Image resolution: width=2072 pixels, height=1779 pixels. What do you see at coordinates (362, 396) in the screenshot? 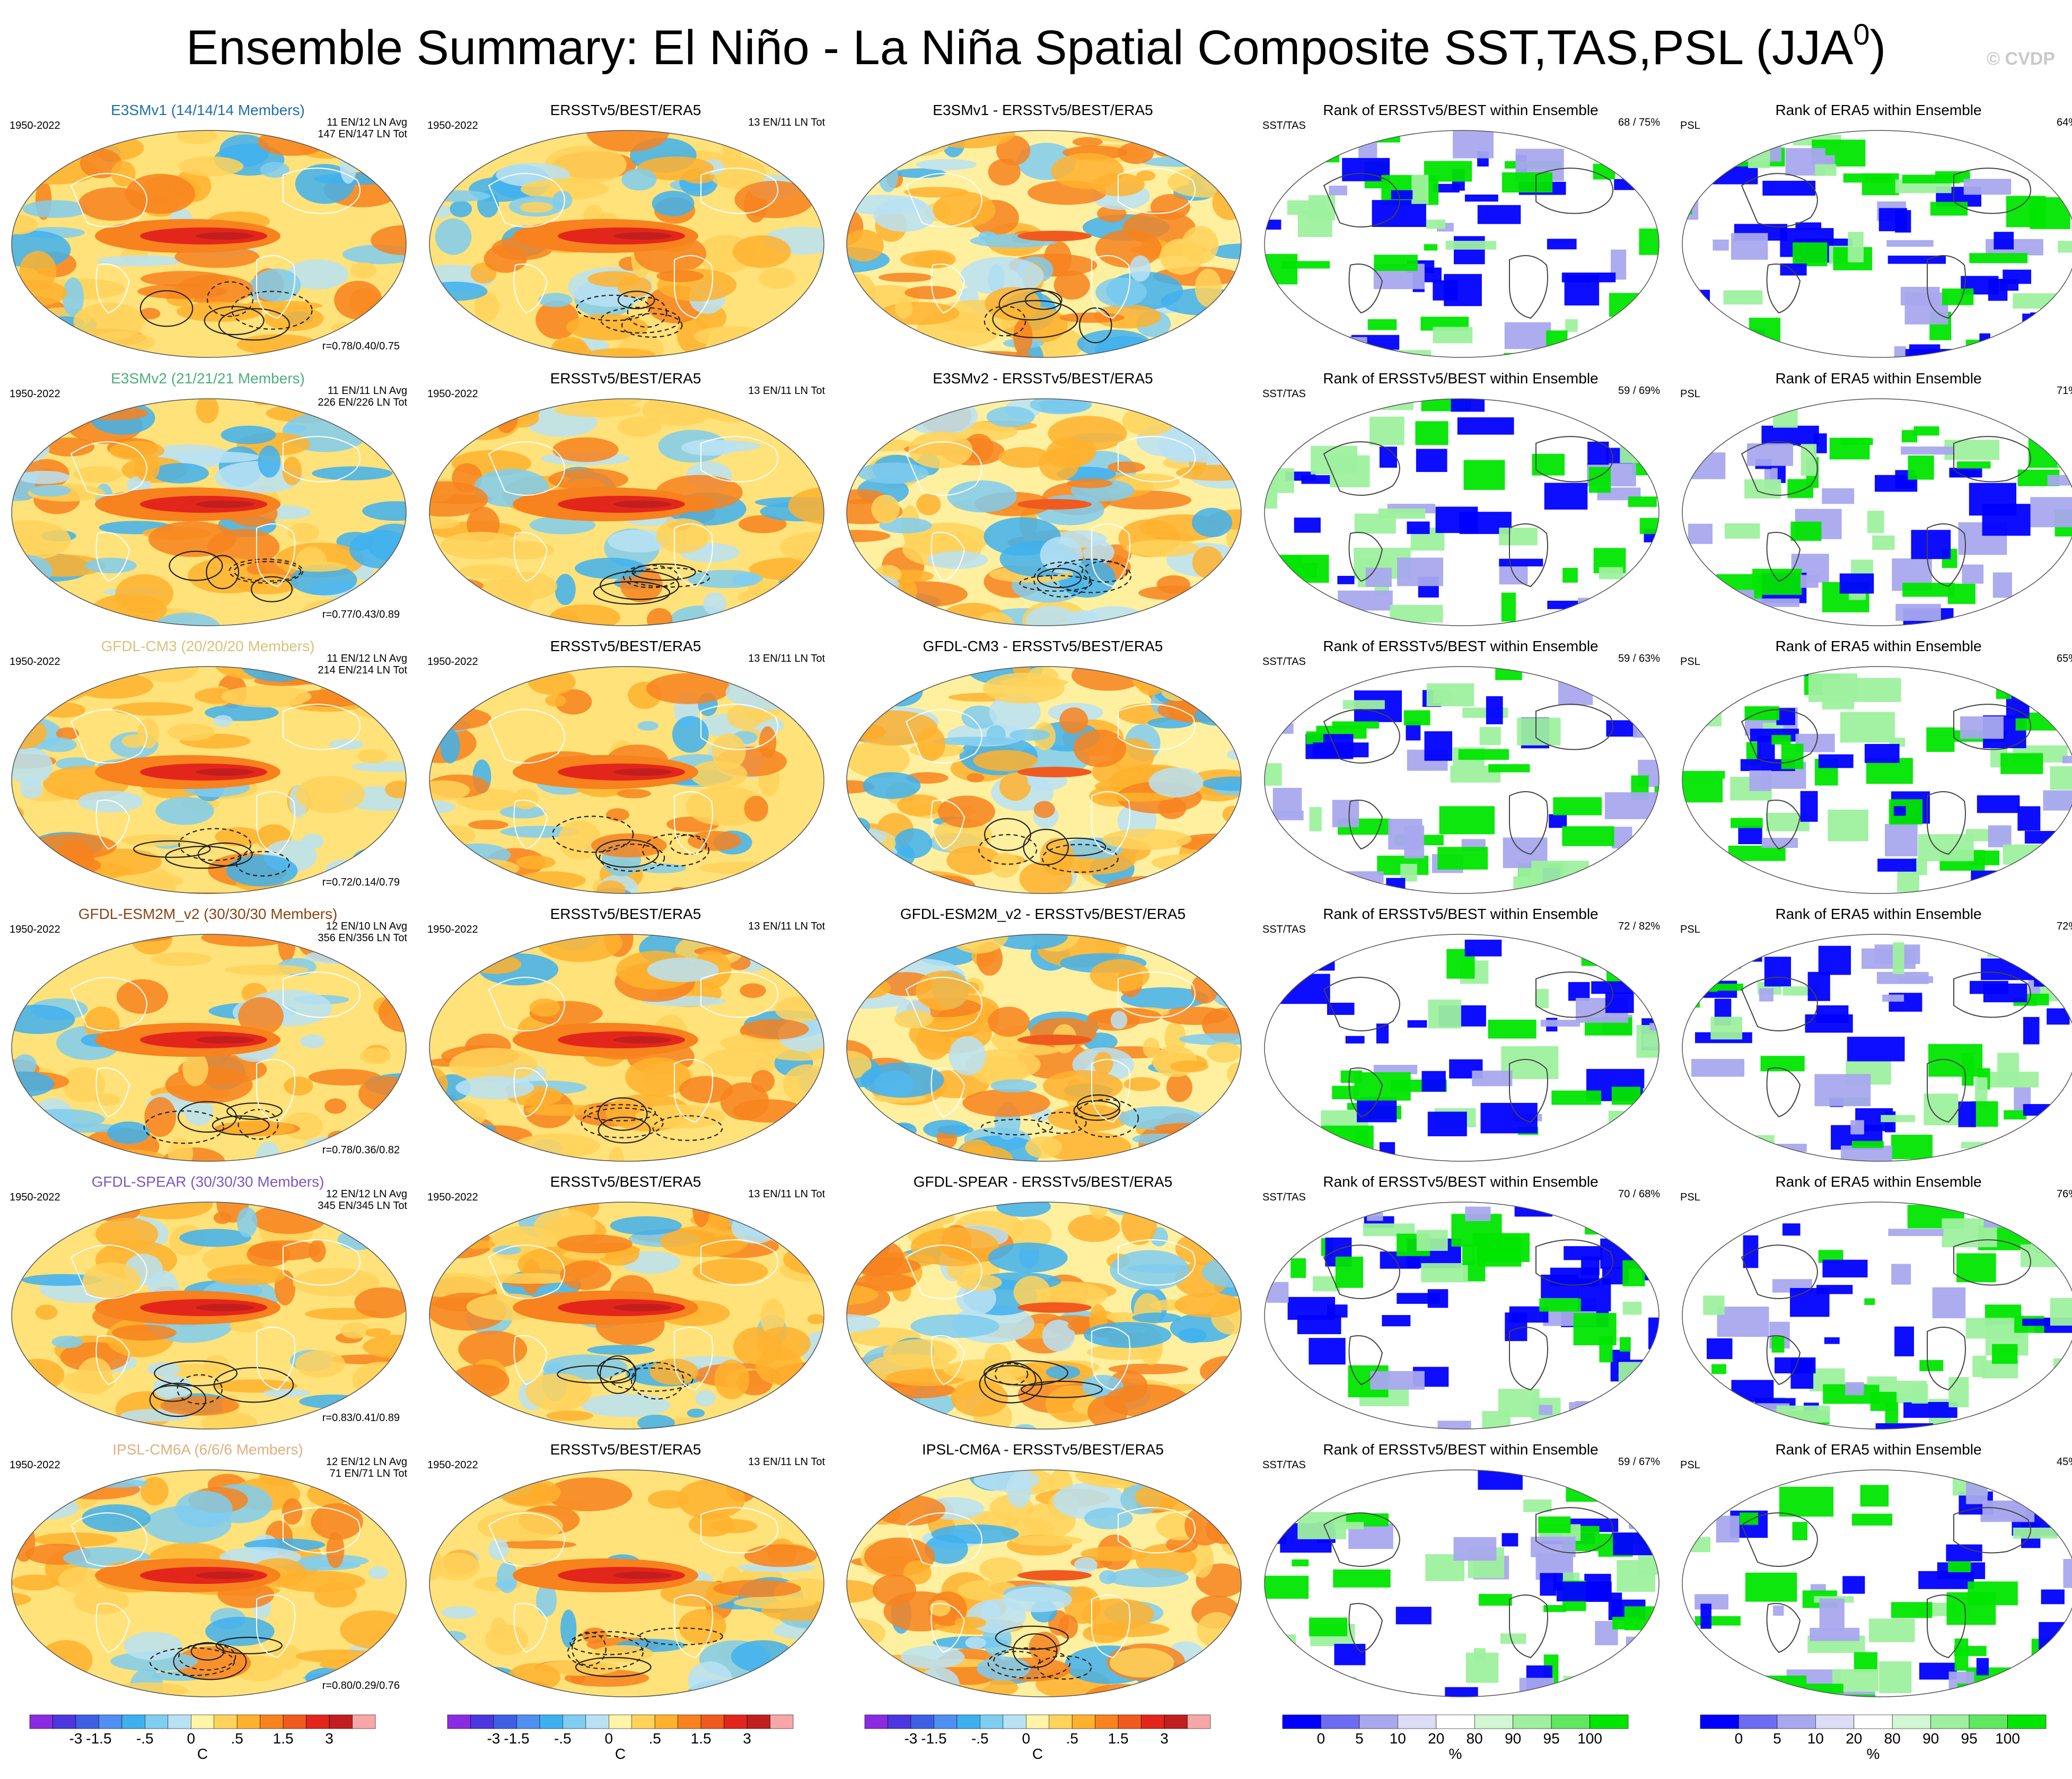
I see `event-counts: 11 EN/11 LN Avg 226 EN/226 LN Tot` at bounding box center [362, 396].